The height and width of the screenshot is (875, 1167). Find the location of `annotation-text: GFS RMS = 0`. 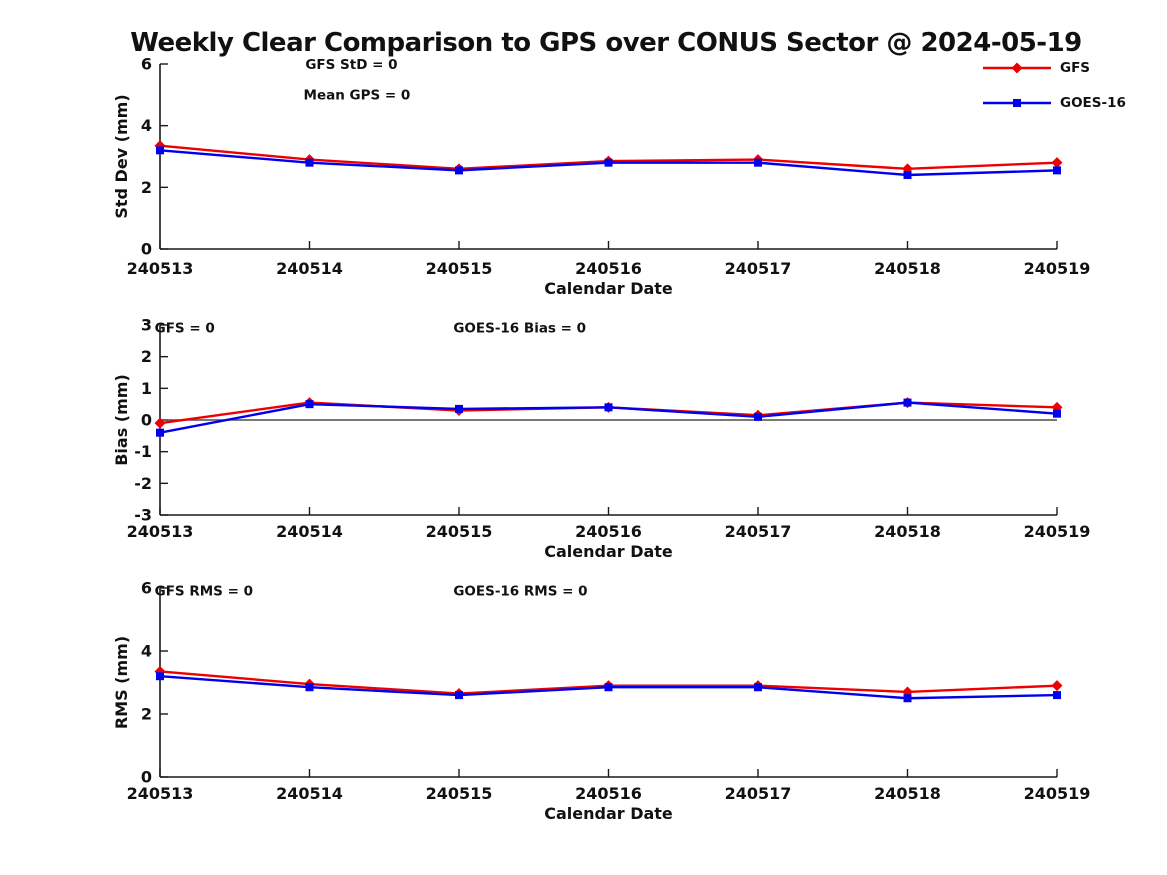

annotation-text: GFS RMS = 0 is located at coordinates (204, 591).